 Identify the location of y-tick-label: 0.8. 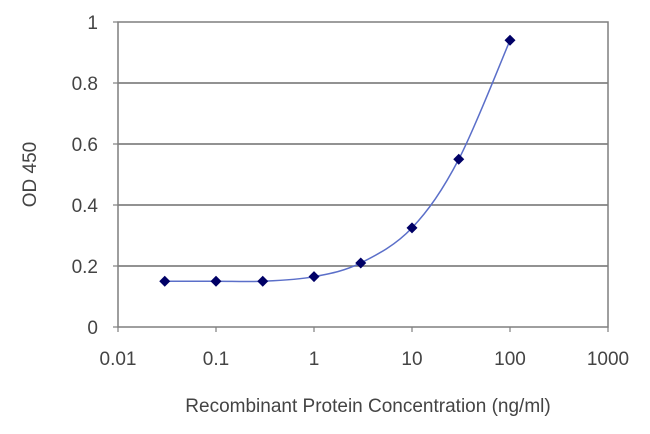
(85, 84).